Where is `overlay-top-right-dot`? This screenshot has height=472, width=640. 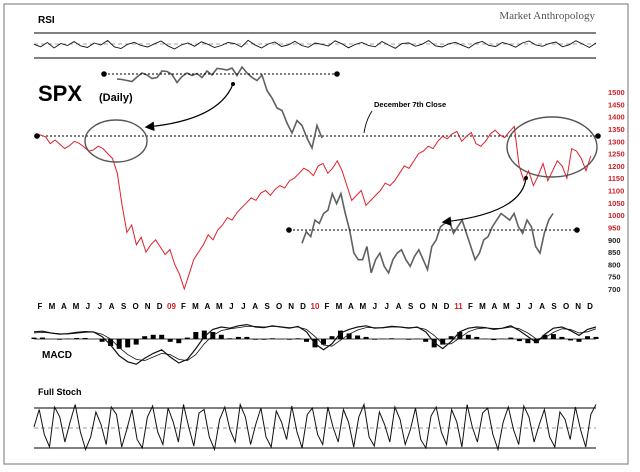
overlay-top-right-dot is located at coordinates (337, 74).